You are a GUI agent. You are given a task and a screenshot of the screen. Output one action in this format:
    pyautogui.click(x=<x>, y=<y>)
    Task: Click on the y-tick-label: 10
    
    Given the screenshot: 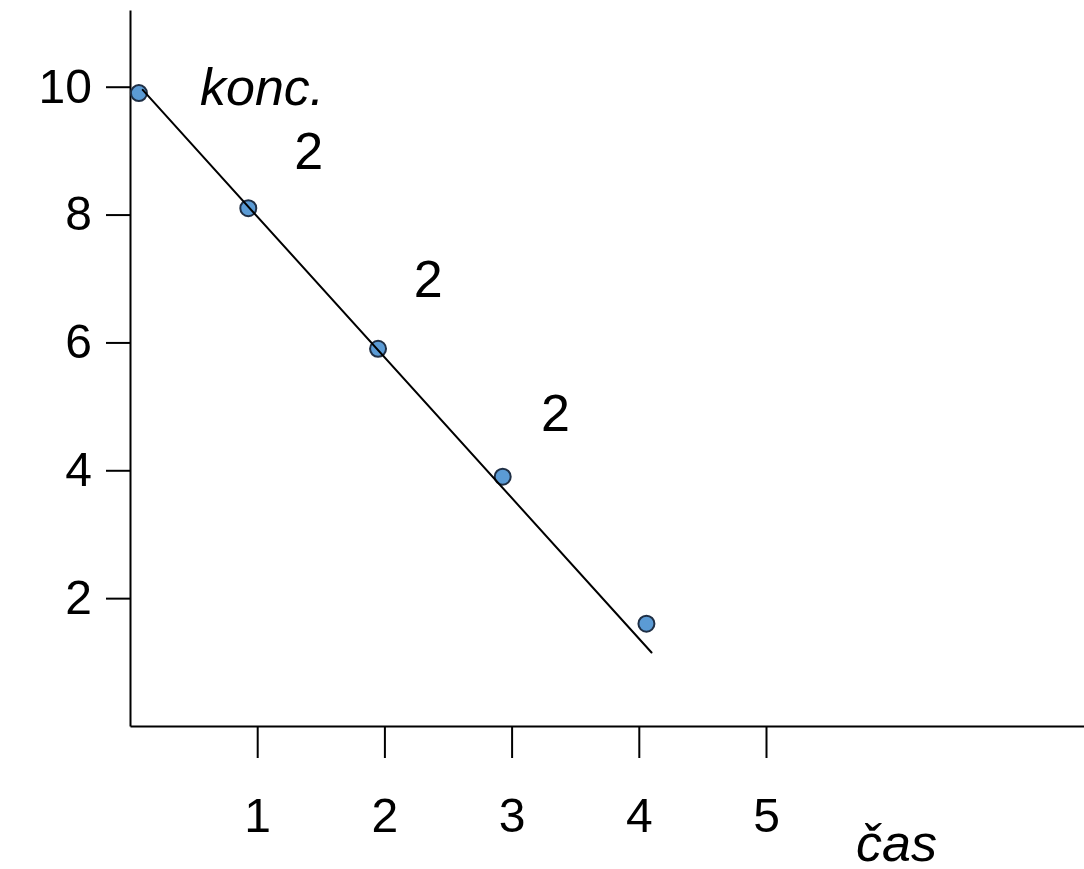 What is the action you would take?
    pyautogui.click(x=65, y=86)
    